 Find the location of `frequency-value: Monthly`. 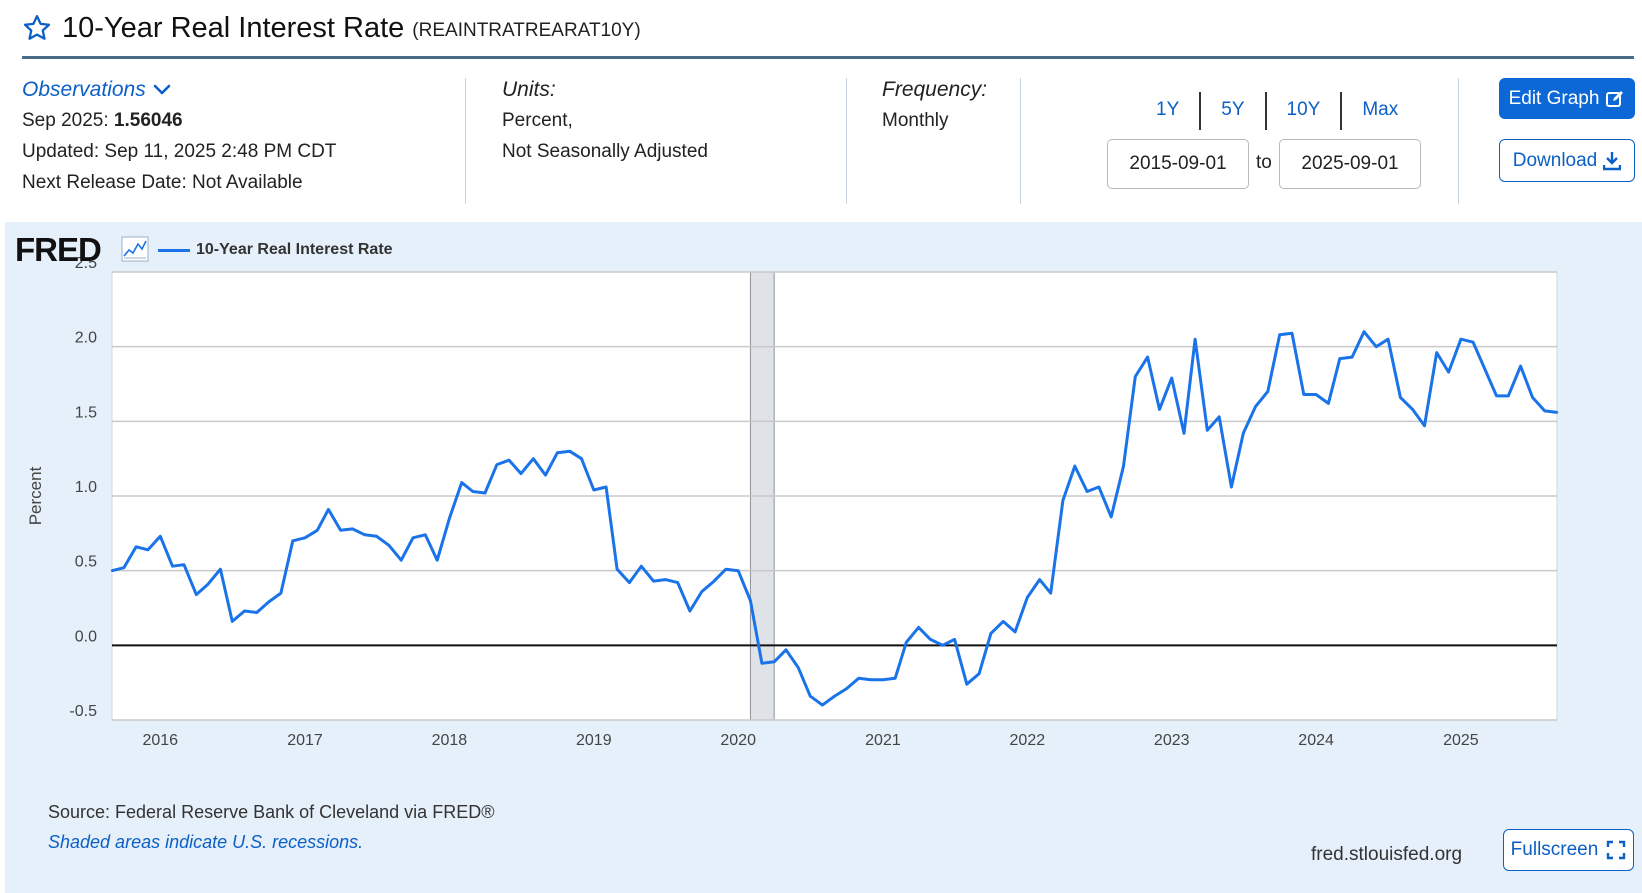

frequency-value: Monthly is located at coordinates (915, 120).